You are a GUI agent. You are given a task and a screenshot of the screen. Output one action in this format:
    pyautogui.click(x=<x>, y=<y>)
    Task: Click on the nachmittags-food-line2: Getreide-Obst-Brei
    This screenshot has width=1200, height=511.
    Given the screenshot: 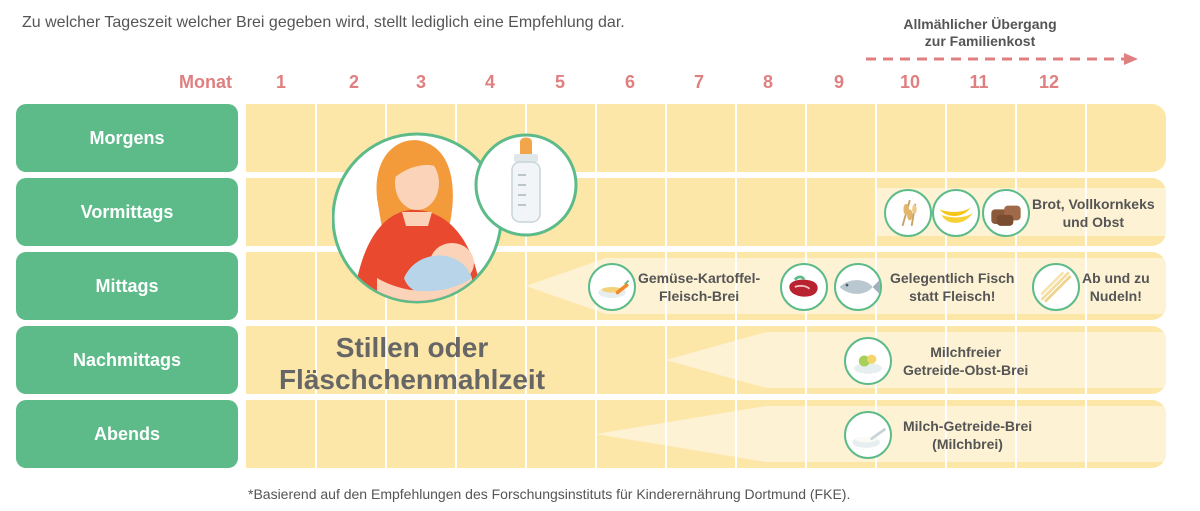 What is the action you would take?
    pyautogui.click(x=966, y=370)
    